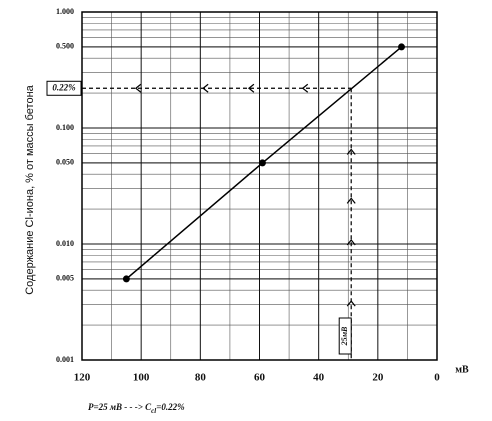  Describe the element at coordinates (170, 407) in the screenshot. I see `footnote-tail: =0.22%` at that location.